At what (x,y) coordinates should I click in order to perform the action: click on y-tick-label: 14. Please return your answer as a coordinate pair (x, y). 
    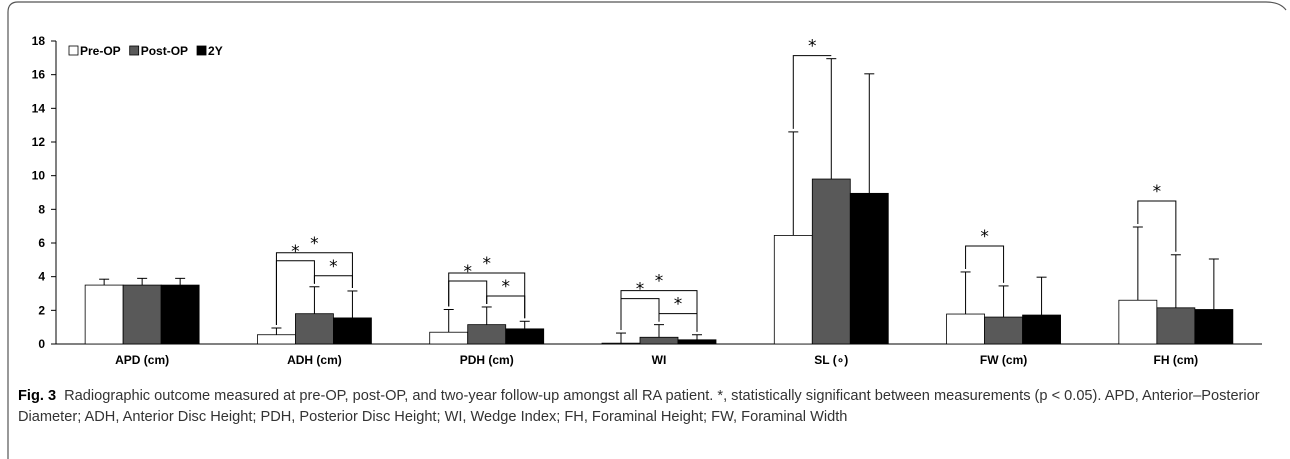
    Looking at the image, I should click on (39, 108).